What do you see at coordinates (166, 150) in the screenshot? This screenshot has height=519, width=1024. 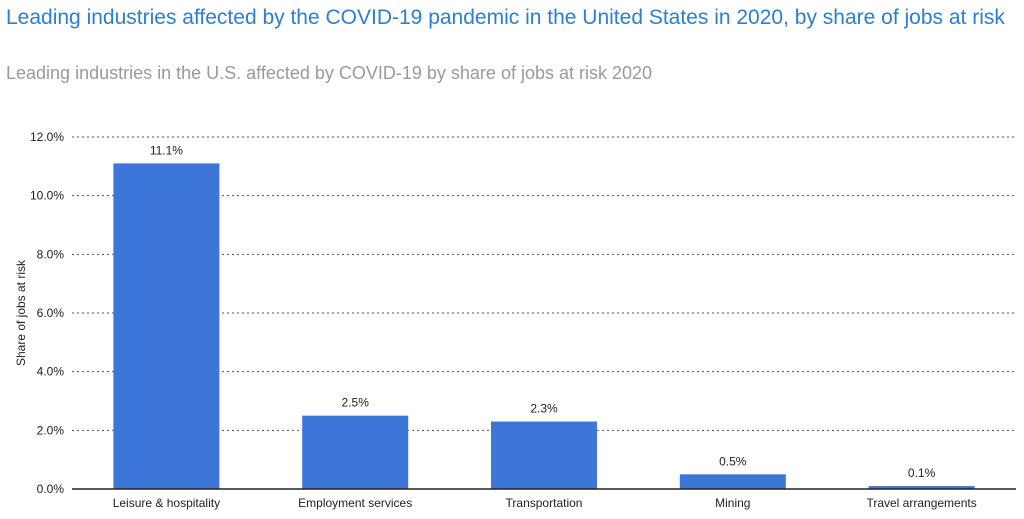 I see `data-label: 11.1%` at bounding box center [166, 150].